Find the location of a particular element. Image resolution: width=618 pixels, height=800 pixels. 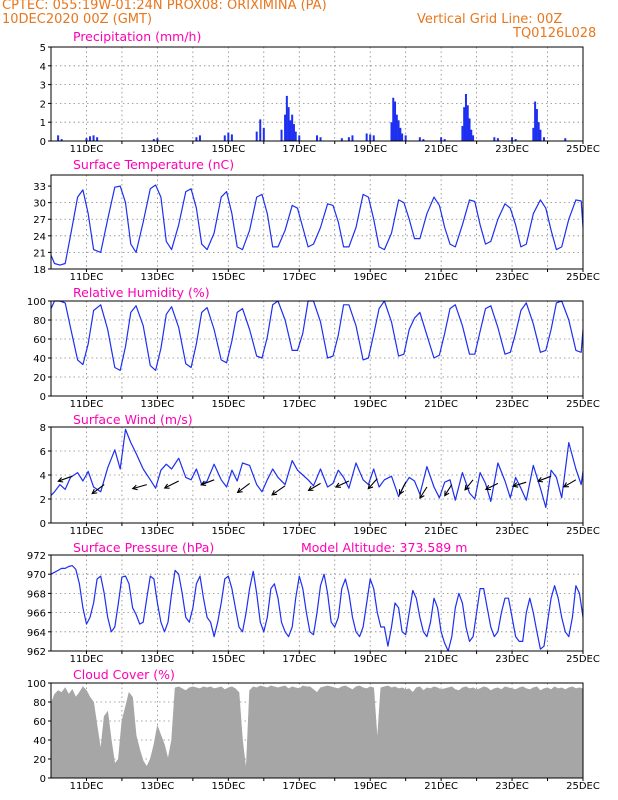

chart-title: Surface Temperature (nC) is located at coordinates (153, 164).